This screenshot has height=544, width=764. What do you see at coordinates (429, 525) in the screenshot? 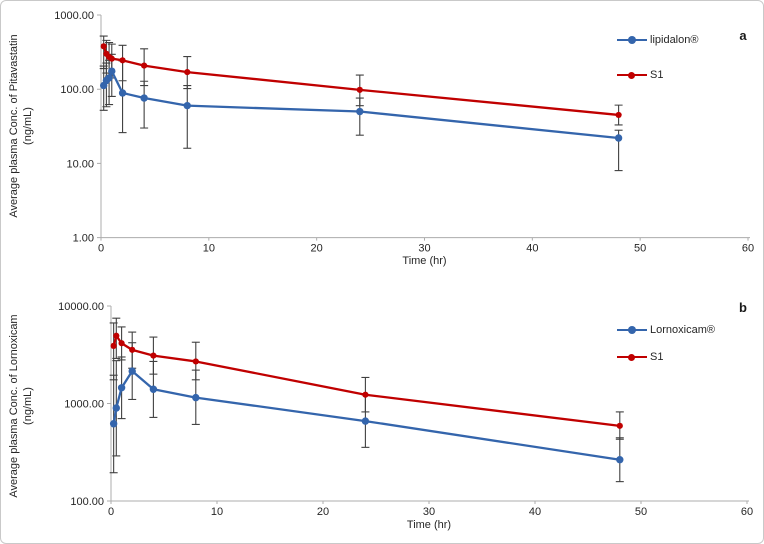
I see `chart-b-x-axis-title: Time (hr)` at bounding box center [429, 525].